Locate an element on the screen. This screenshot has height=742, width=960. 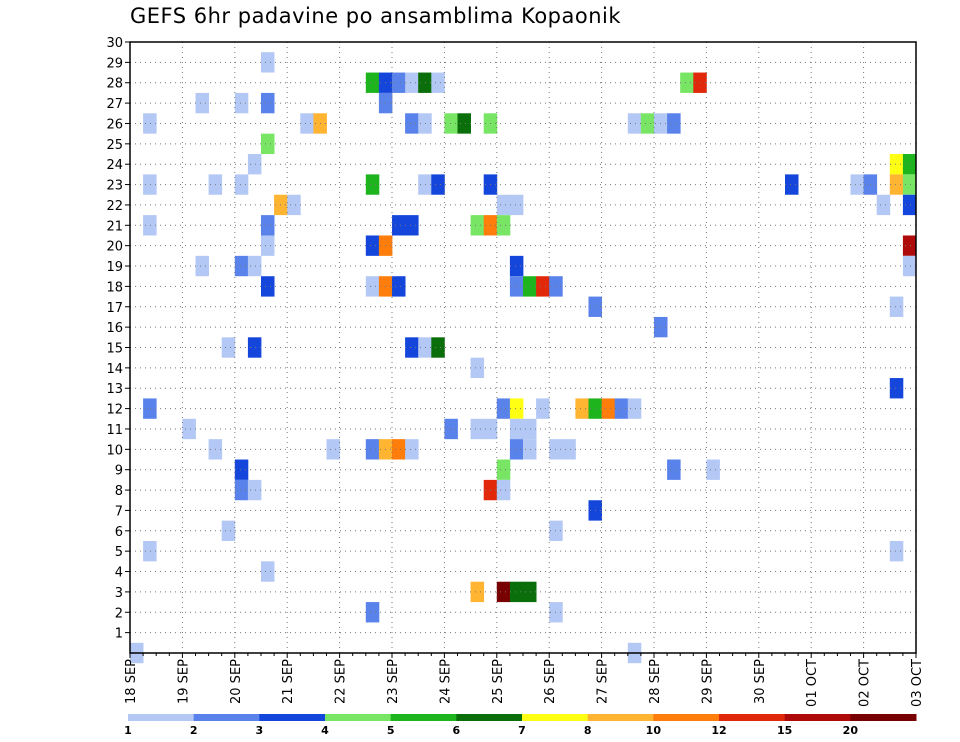
colorbar-label: 4 is located at coordinates (325, 730).